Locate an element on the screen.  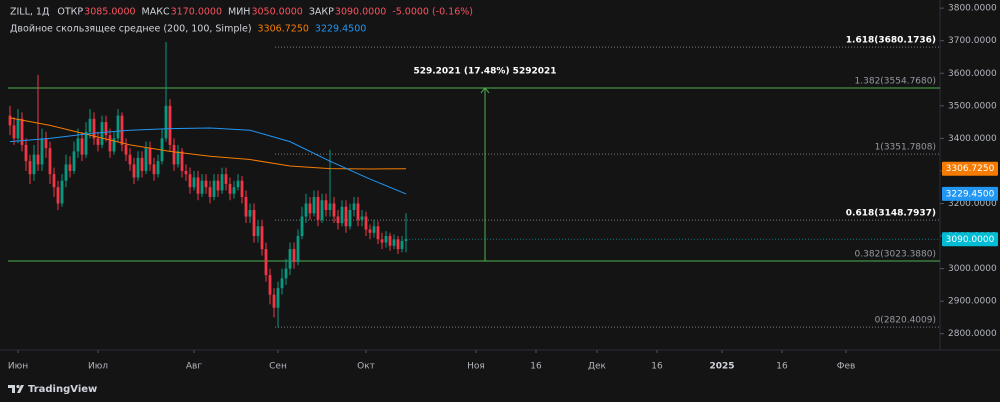
last-price-label: 3090.0000 is located at coordinates (970, 240).